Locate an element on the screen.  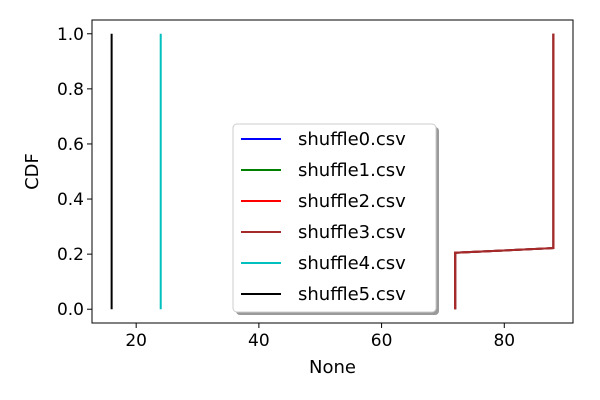
x-tick-label: 20 is located at coordinates (136, 341).